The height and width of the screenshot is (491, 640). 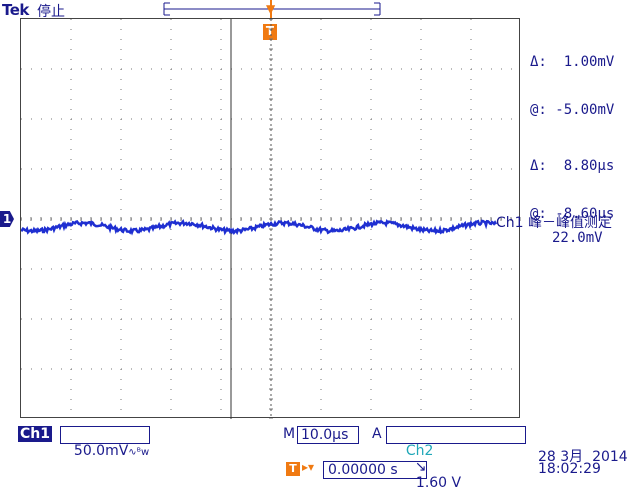 I want to click on at-v-value: -5.00mV, so click(x=585, y=110).